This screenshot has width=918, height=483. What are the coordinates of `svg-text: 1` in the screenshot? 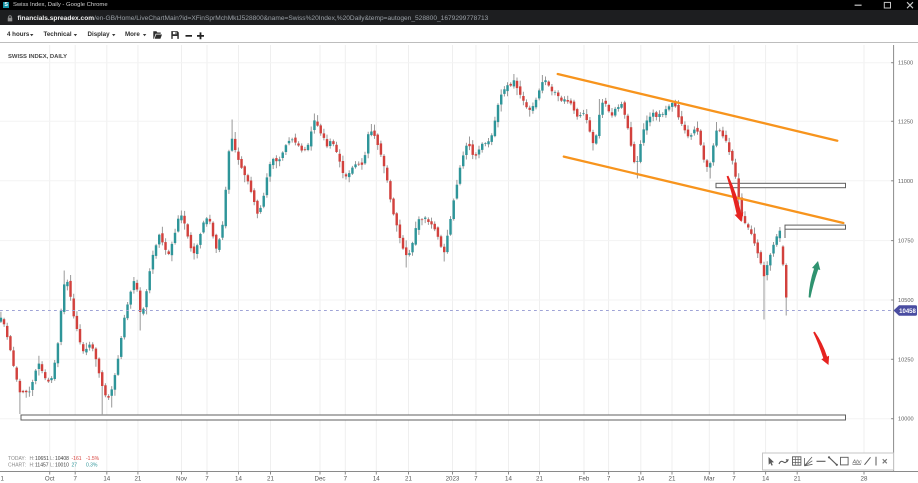 It's located at (3, 478).